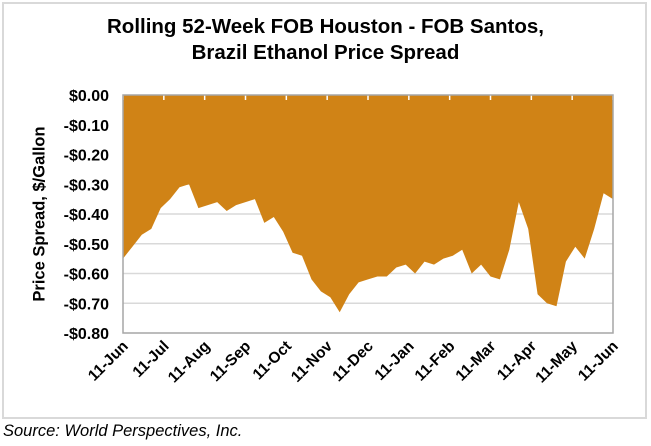  Describe the element at coordinates (395, 361) in the screenshot. I see `x-tick-label: 11-Jan` at that location.